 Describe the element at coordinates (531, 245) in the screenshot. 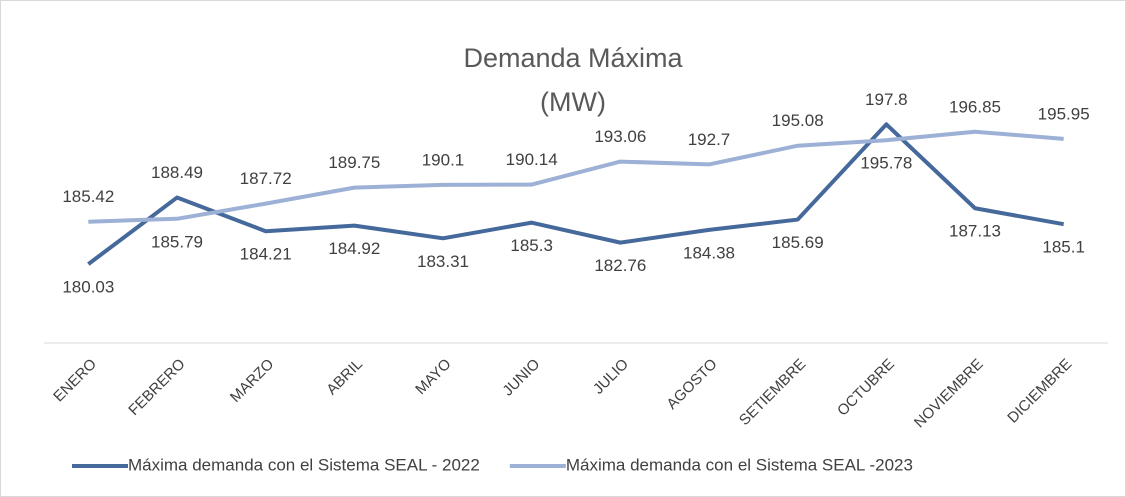

I see `data-label: 185.3` at that location.